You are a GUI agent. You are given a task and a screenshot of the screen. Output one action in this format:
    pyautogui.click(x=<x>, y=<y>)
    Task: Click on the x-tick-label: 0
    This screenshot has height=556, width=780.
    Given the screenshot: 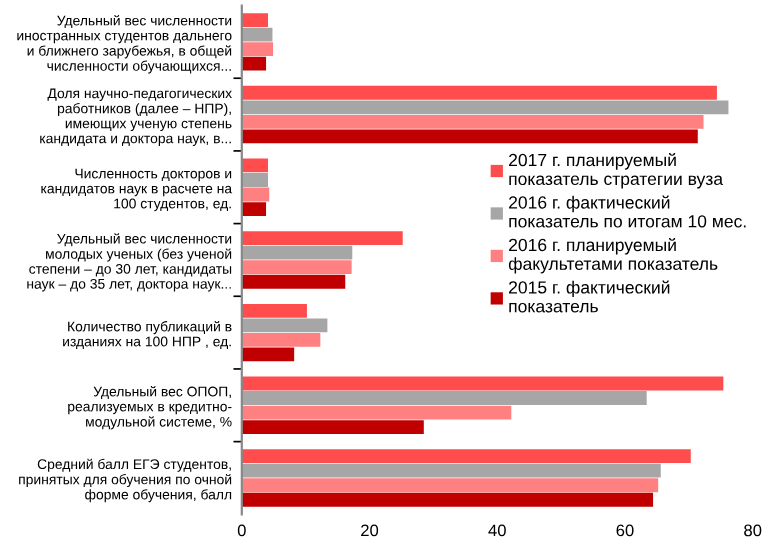 What is the action you would take?
    pyautogui.click(x=241, y=530)
    